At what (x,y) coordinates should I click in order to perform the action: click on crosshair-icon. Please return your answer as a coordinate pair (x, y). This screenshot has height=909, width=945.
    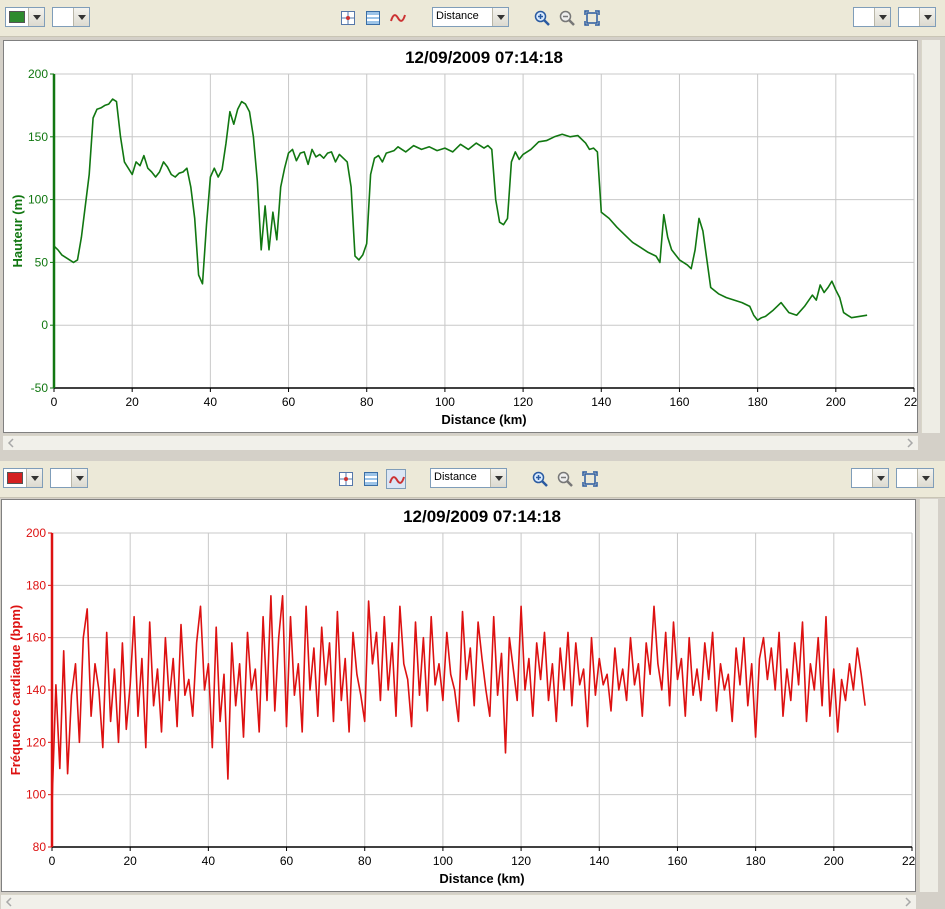
    Looking at the image, I should click on (348, 18).